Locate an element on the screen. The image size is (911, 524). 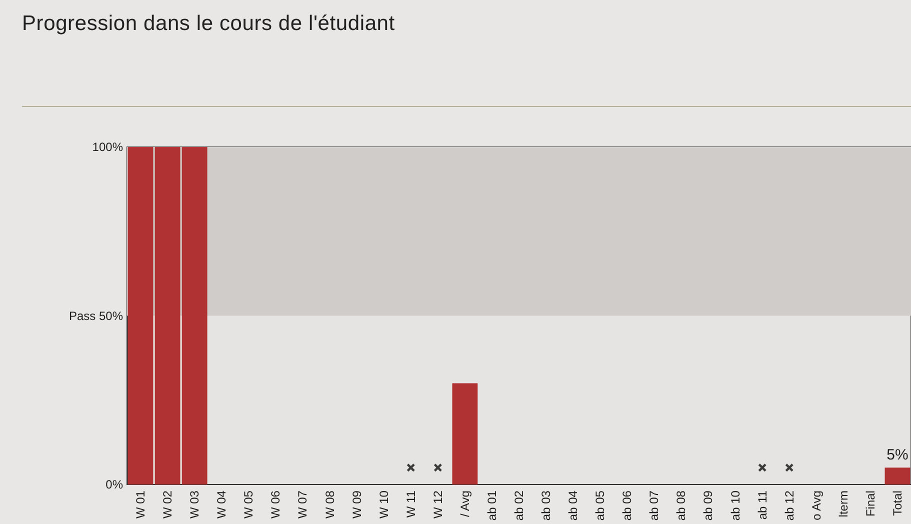
x-tick-label: W 07 is located at coordinates (303, 504).